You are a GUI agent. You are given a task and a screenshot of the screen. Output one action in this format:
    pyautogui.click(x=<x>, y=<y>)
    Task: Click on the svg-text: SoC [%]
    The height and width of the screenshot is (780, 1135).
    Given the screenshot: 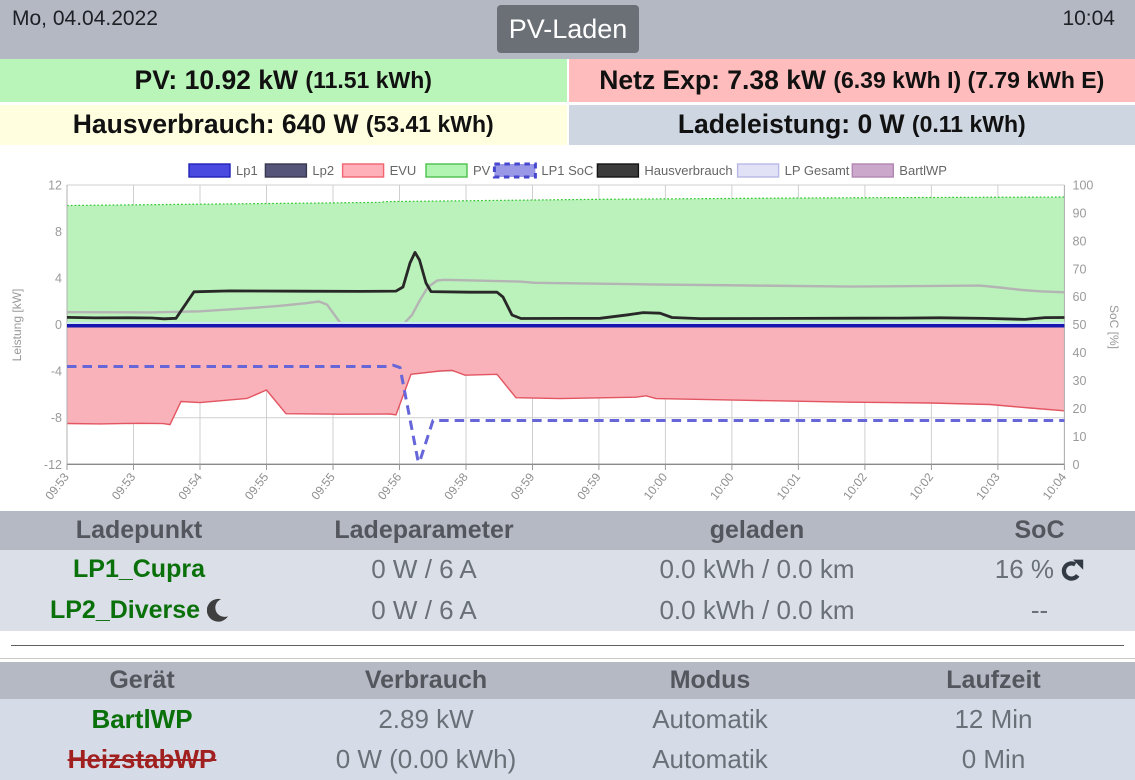 What is the action you would take?
    pyautogui.click(x=1114, y=327)
    